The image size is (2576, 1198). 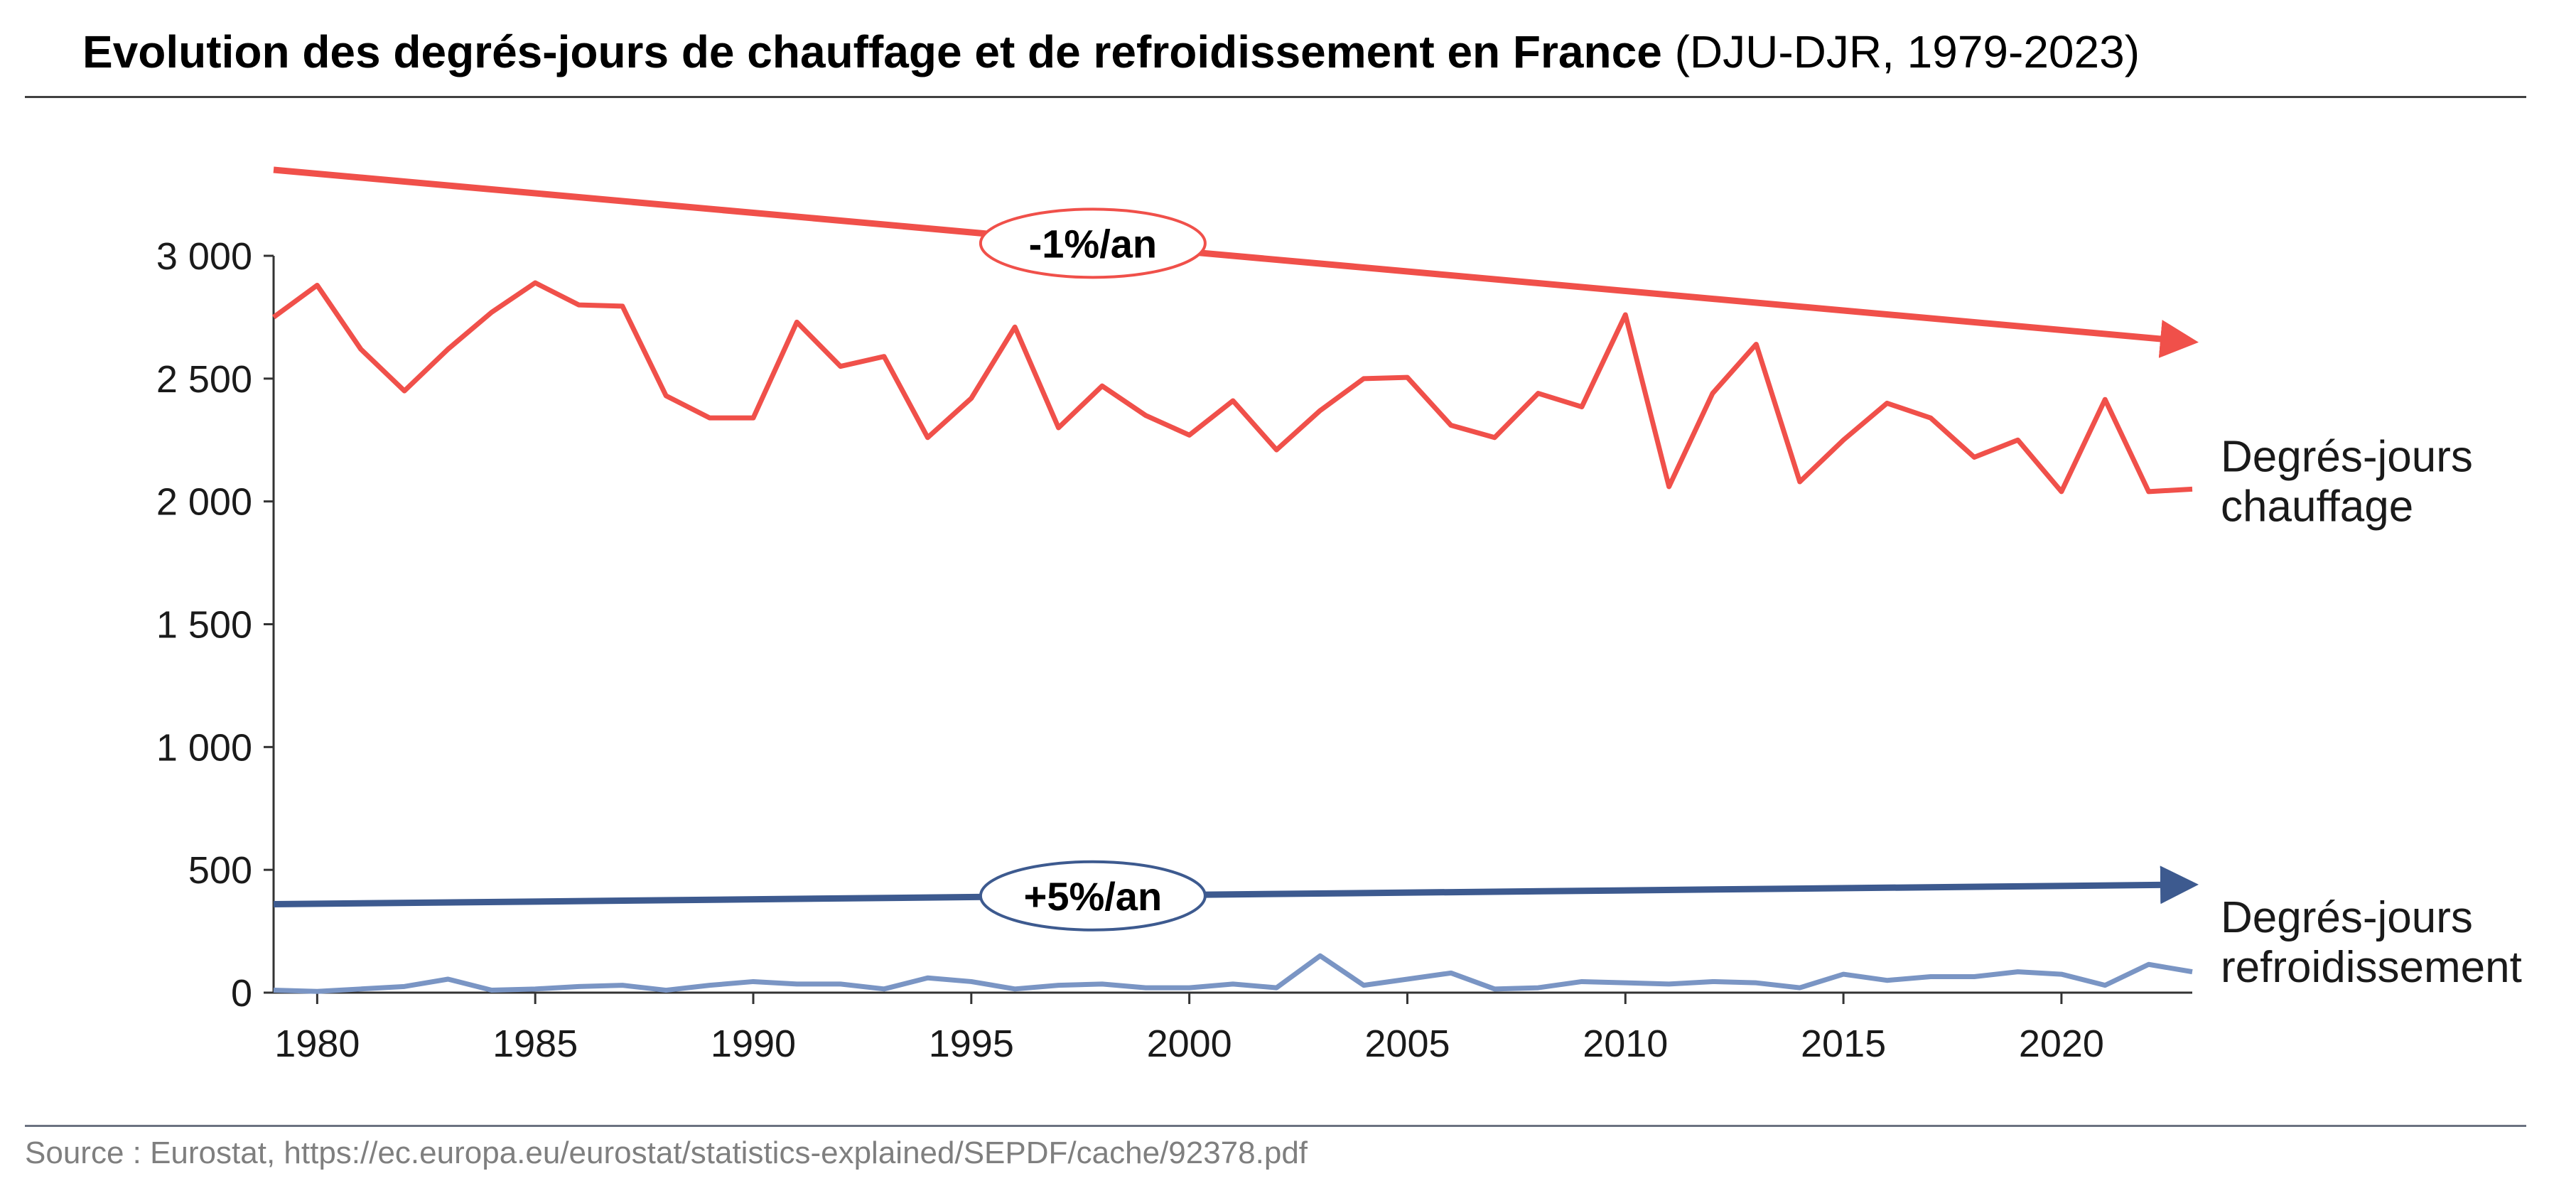 I want to click on x-tick-label: 1985, so click(x=535, y=1043).